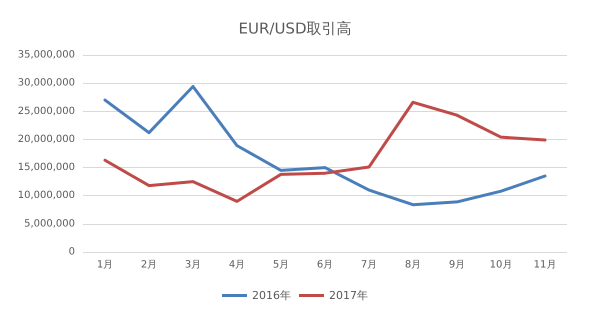 Image resolution: width=590 pixels, height=324 pixels. What do you see at coordinates (325, 265) in the screenshot?
I see `x-tick-label: 6月` at bounding box center [325, 265].